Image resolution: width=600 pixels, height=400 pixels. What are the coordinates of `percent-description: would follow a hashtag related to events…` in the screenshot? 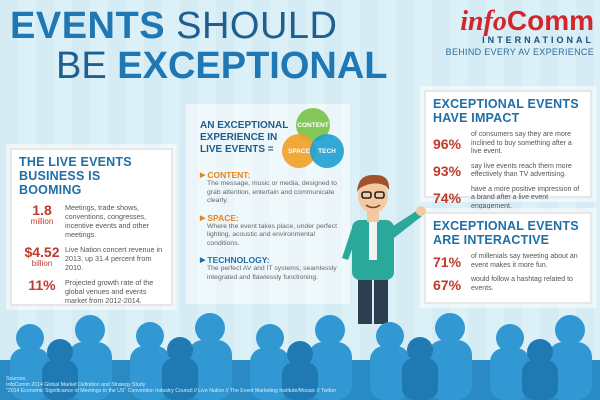 It's located at (522, 284).